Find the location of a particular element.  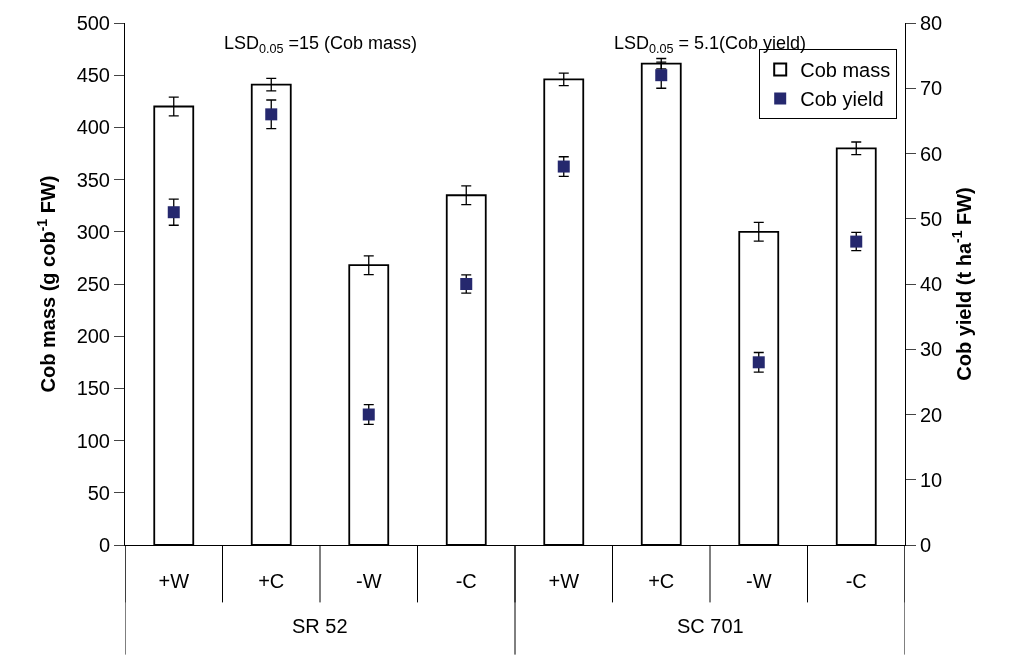

y2-tick-label: 80 is located at coordinates (931, 23).